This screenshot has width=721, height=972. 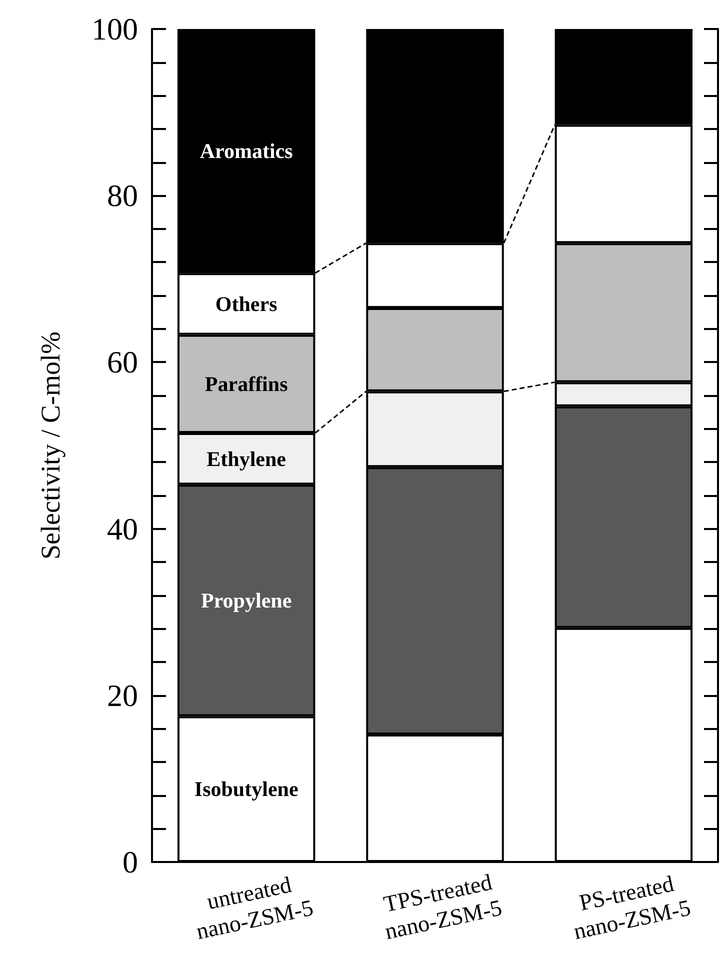 I want to click on series-label: Isobutylene, so click(x=246, y=789).